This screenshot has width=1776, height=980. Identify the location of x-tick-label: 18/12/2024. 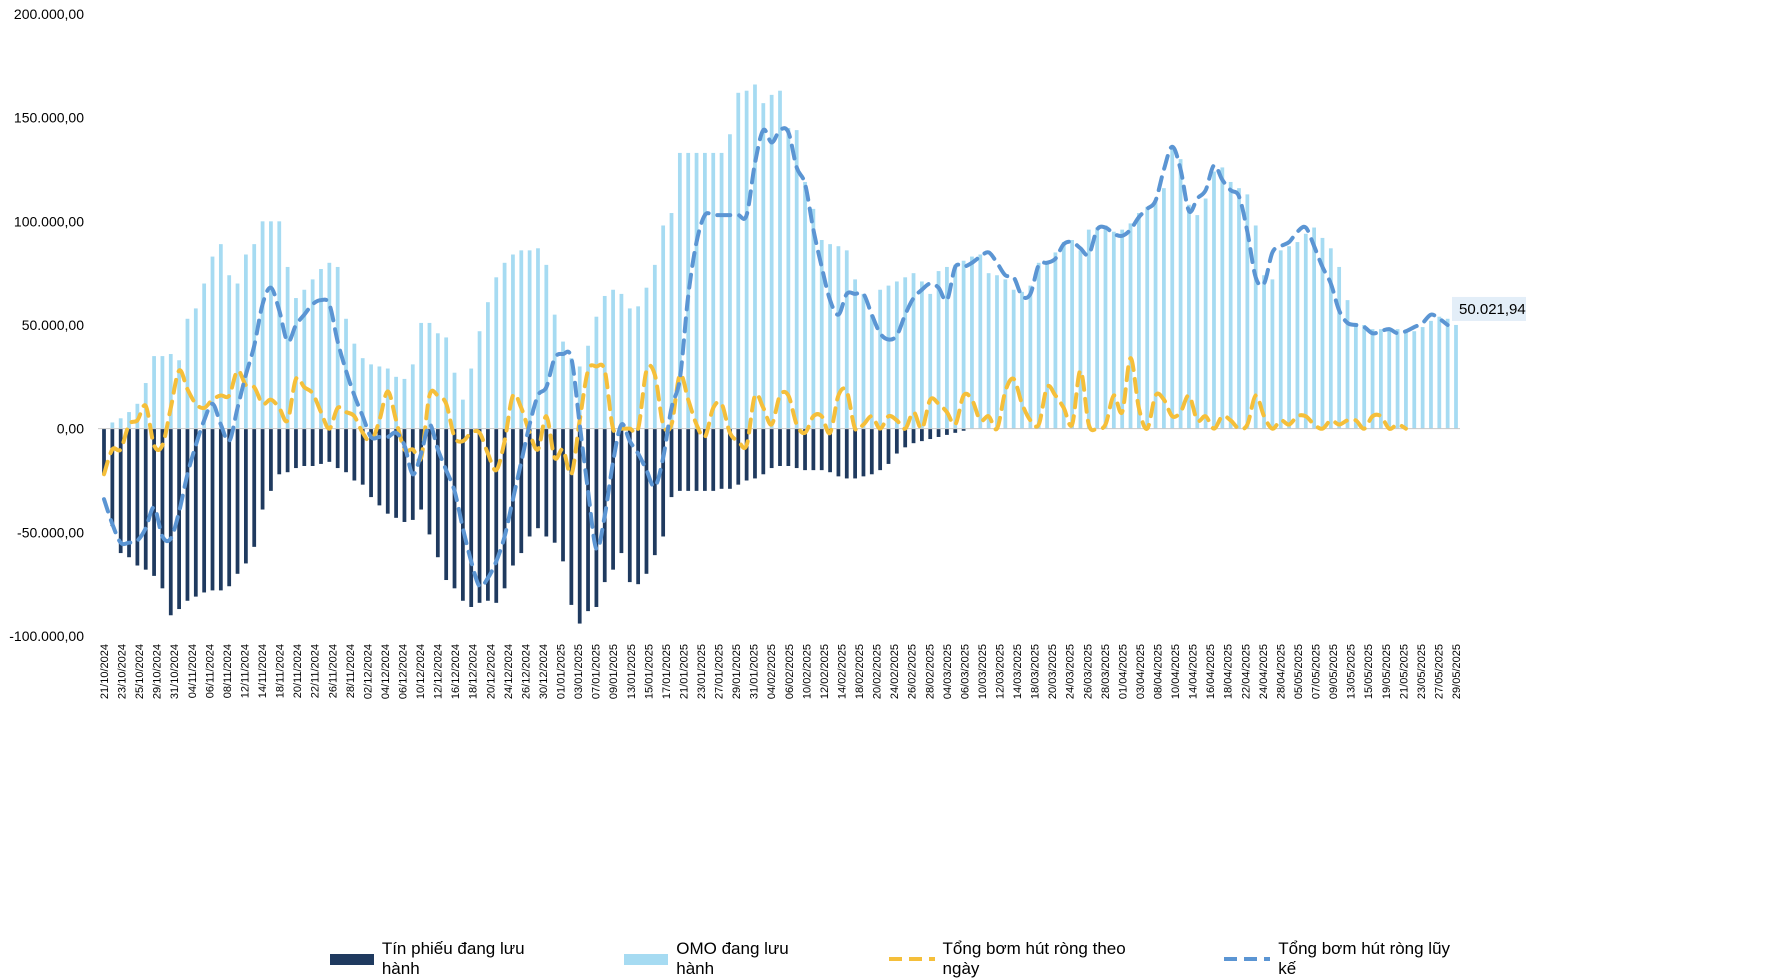
(474, 671).